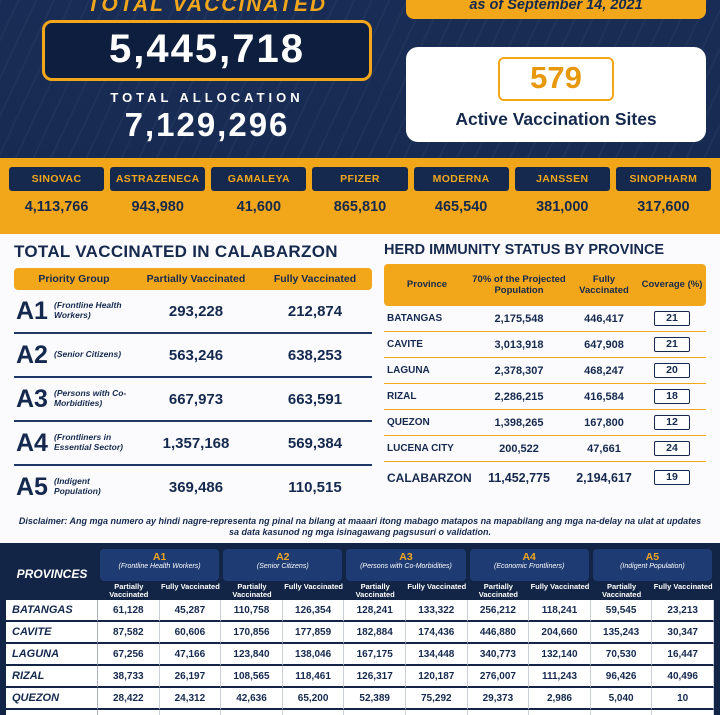 The image size is (720, 715). Describe the element at coordinates (190, 712) in the screenshot. I see `vaccination-count: 13,192` at that location.